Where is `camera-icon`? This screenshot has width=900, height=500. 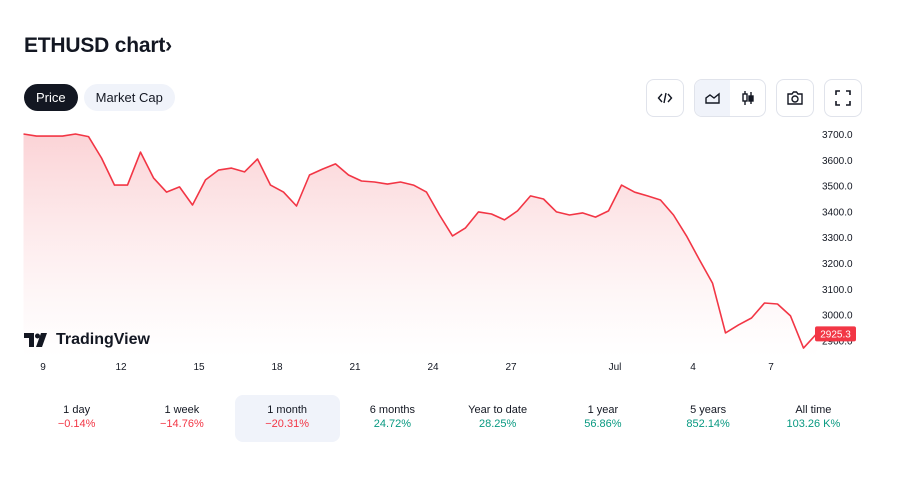 camera-icon is located at coordinates (795, 98).